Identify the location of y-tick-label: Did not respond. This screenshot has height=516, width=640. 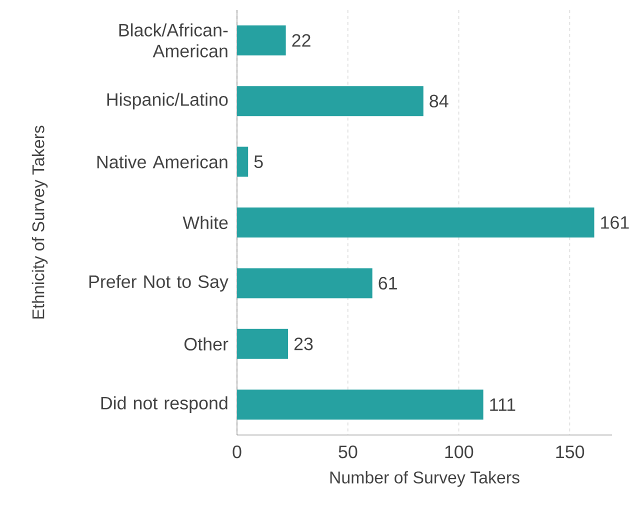
(164, 405).